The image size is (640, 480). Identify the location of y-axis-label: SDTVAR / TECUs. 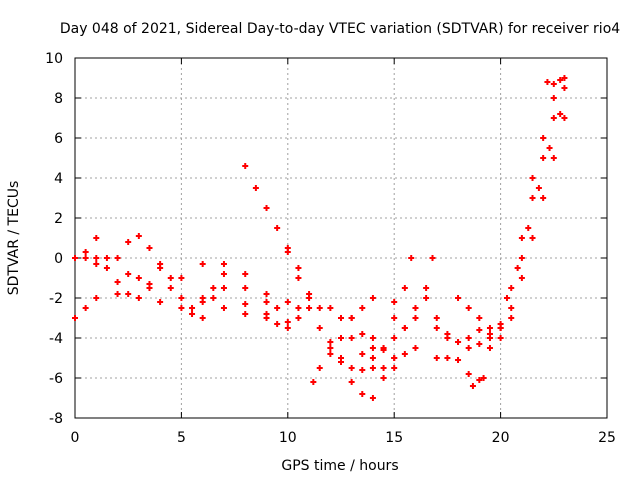
(14, 238).